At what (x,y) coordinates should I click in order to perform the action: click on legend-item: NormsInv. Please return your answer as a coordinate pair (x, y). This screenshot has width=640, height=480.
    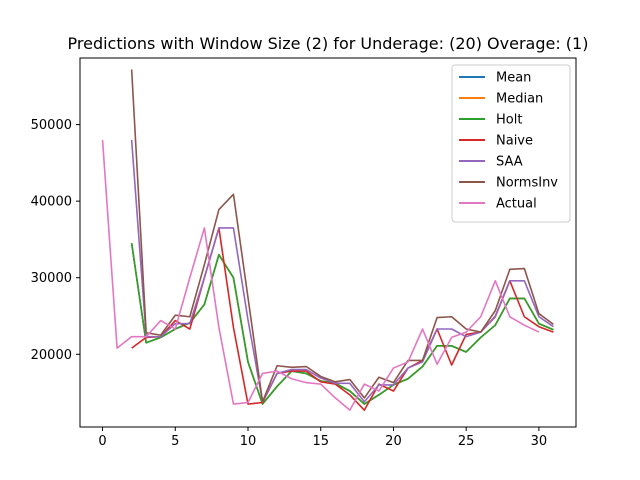
    Looking at the image, I should click on (508, 183).